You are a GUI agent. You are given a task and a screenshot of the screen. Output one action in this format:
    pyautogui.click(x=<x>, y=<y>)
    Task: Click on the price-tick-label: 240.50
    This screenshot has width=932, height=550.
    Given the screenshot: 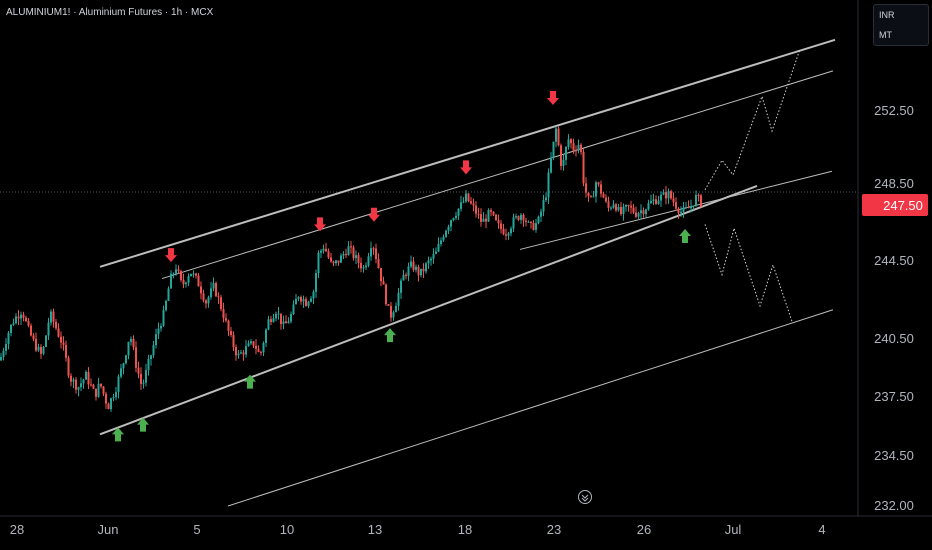 What is the action you would take?
    pyautogui.click(x=894, y=338)
    